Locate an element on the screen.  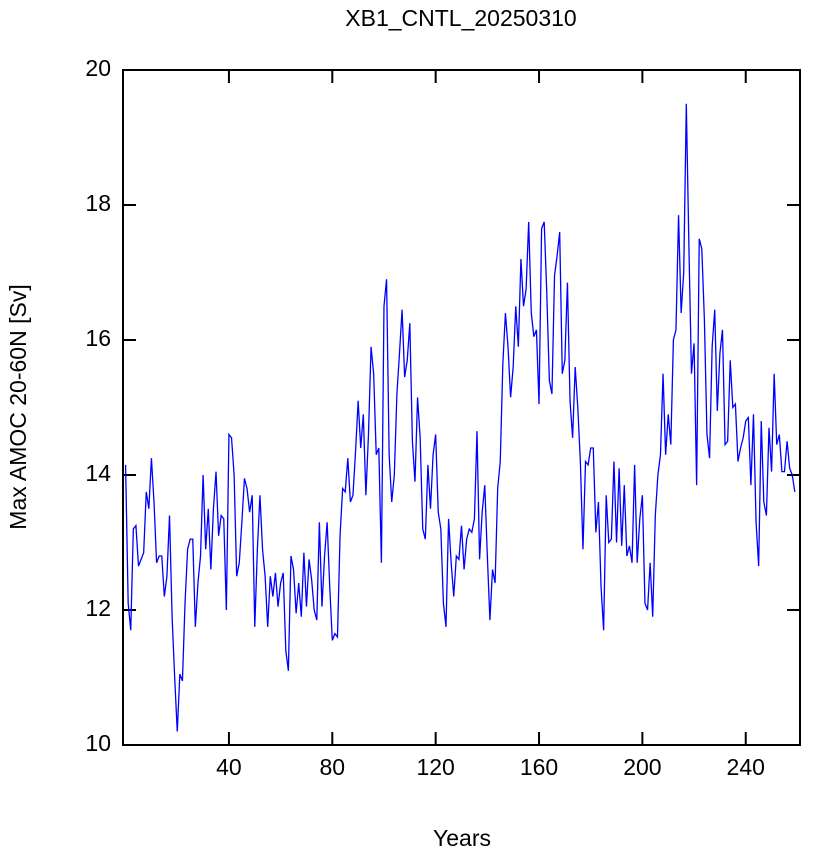
y-tick-label: 10 is located at coordinates (98, 743).